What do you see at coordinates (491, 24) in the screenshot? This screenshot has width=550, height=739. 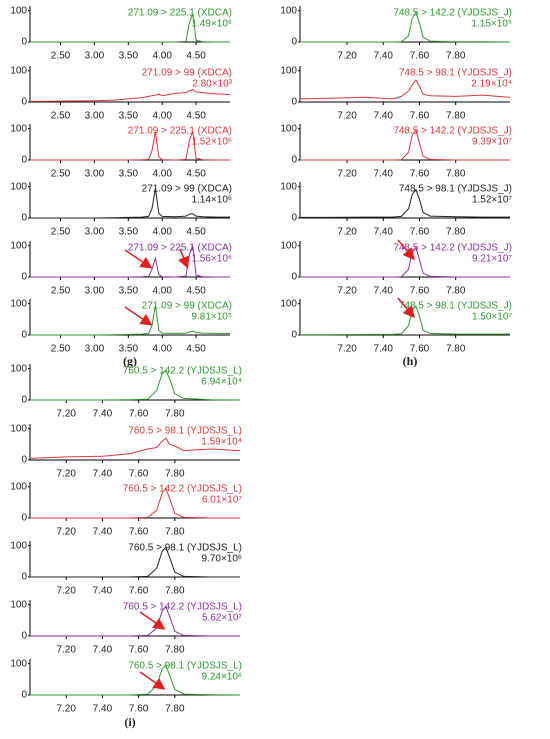 I see `intensity: 1.15×10⁵` at bounding box center [491, 24].